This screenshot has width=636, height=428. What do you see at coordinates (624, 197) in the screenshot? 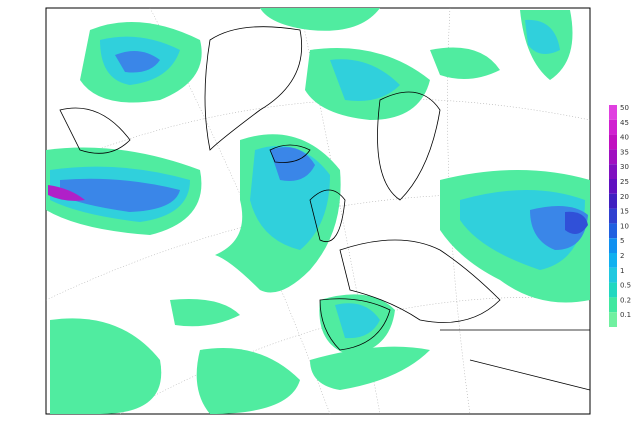
I see `legend-label: 20` at bounding box center [624, 197].